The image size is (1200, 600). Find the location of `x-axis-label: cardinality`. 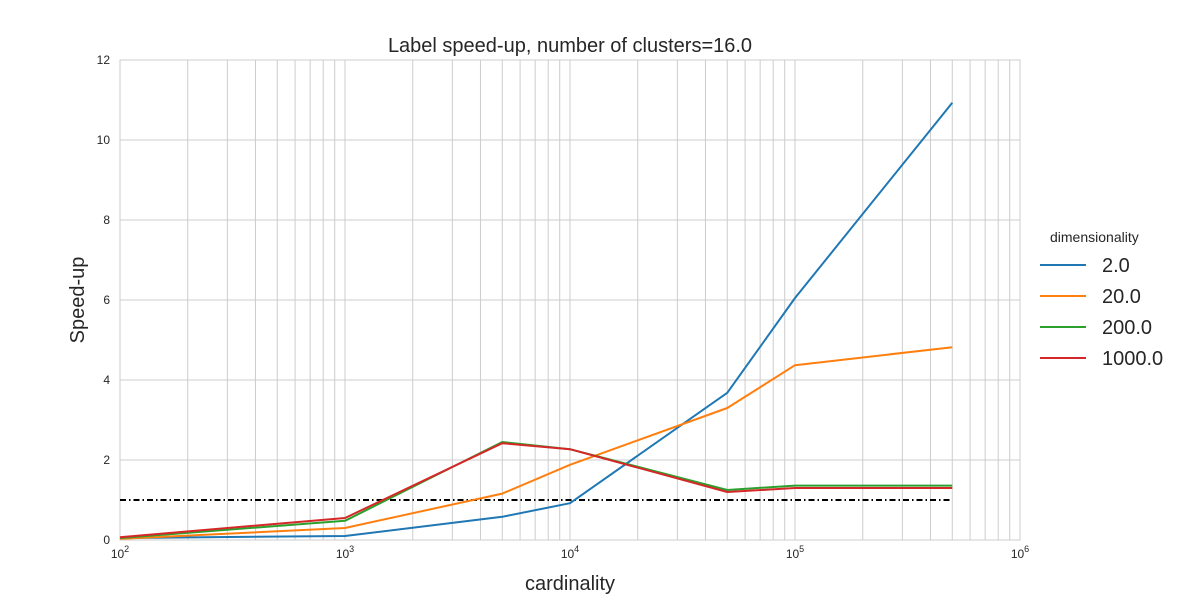

x-axis-label: cardinality is located at coordinates (570, 584).